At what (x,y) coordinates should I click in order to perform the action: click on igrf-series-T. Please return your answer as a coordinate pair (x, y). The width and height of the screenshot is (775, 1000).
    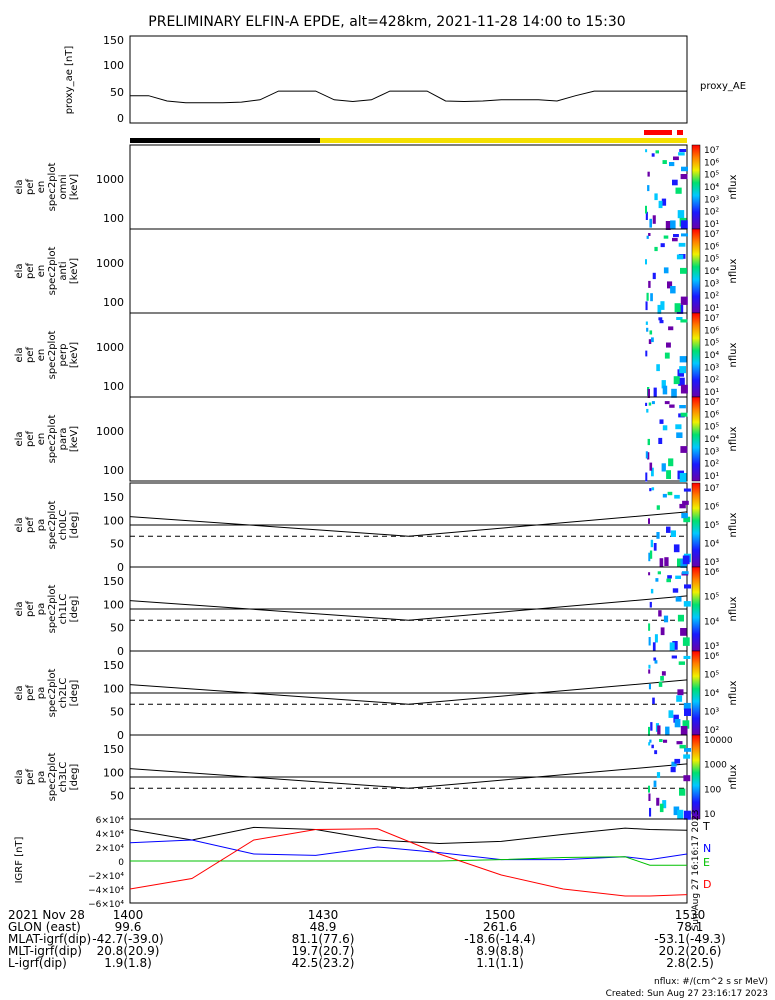
    Looking at the image, I should click on (408, 835).